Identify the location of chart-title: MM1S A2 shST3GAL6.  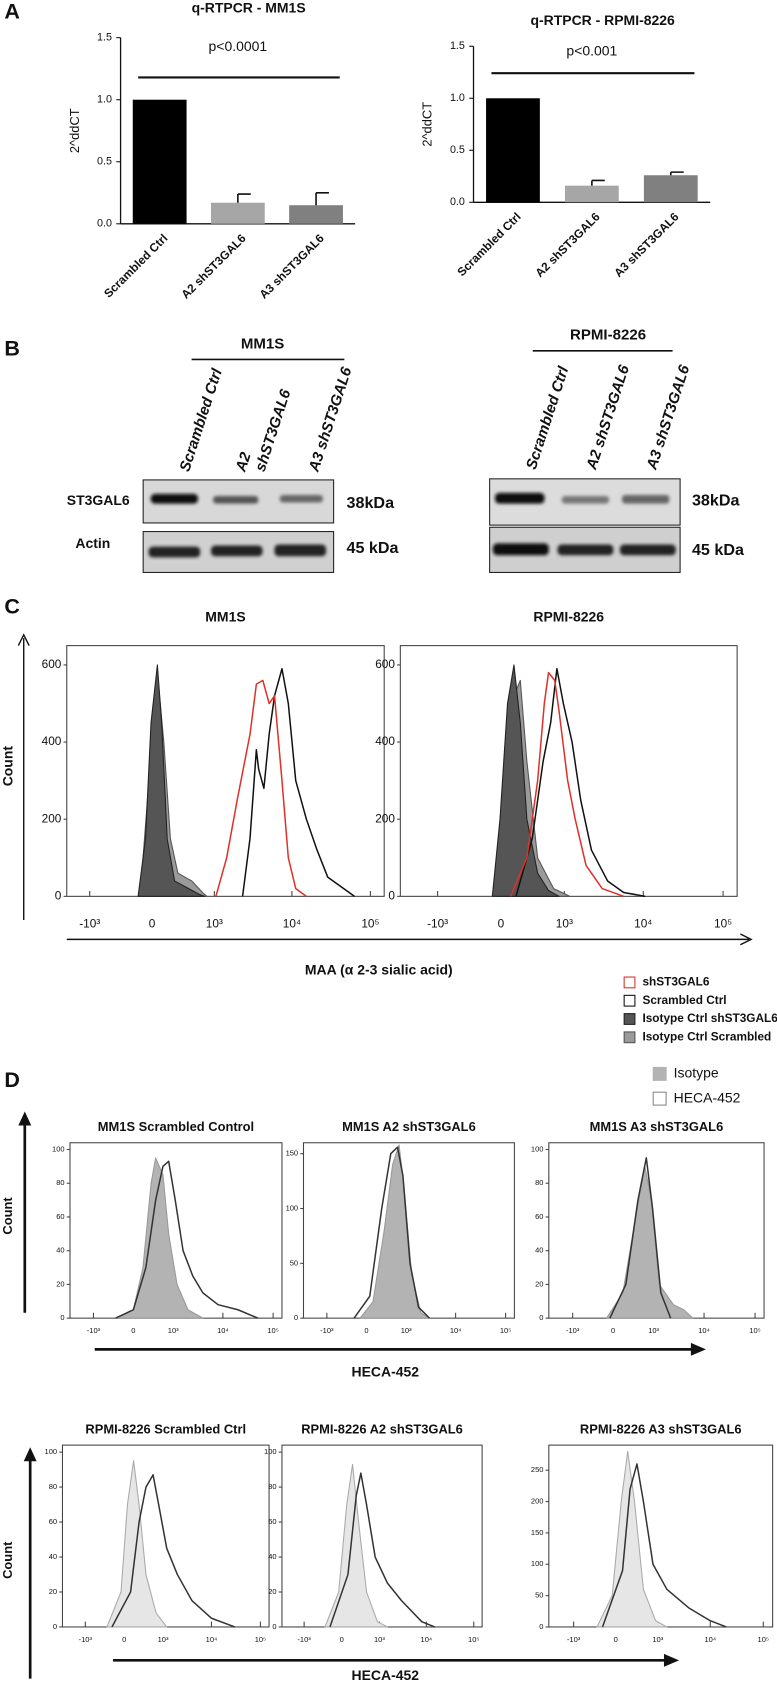
(409, 1126).